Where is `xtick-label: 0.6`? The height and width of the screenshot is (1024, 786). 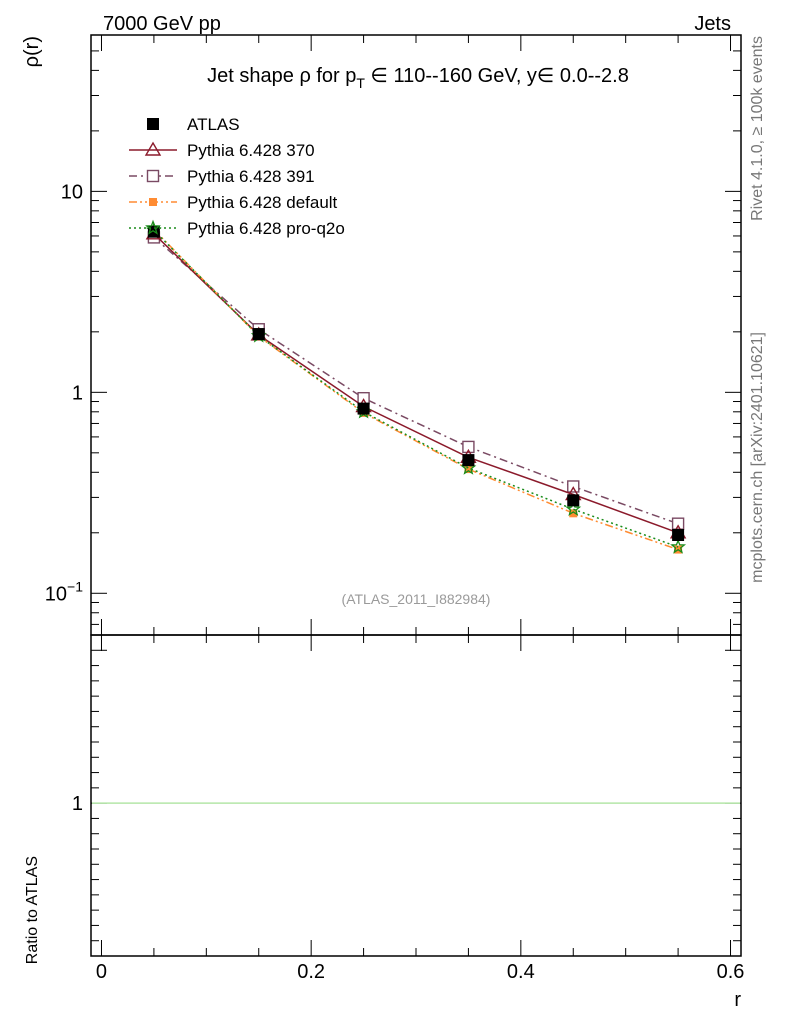
xtick-label: 0.6 is located at coordinates (731, 972).